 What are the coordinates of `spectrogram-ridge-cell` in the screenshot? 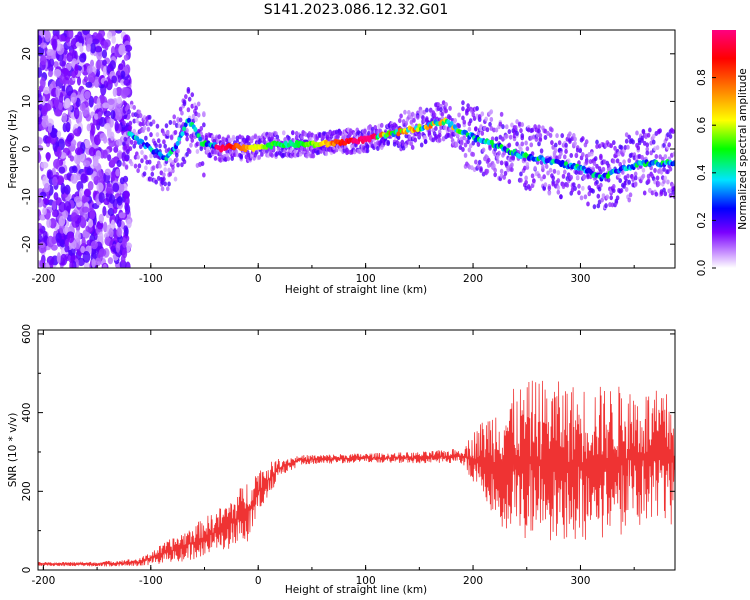 It's located at (177, 144).